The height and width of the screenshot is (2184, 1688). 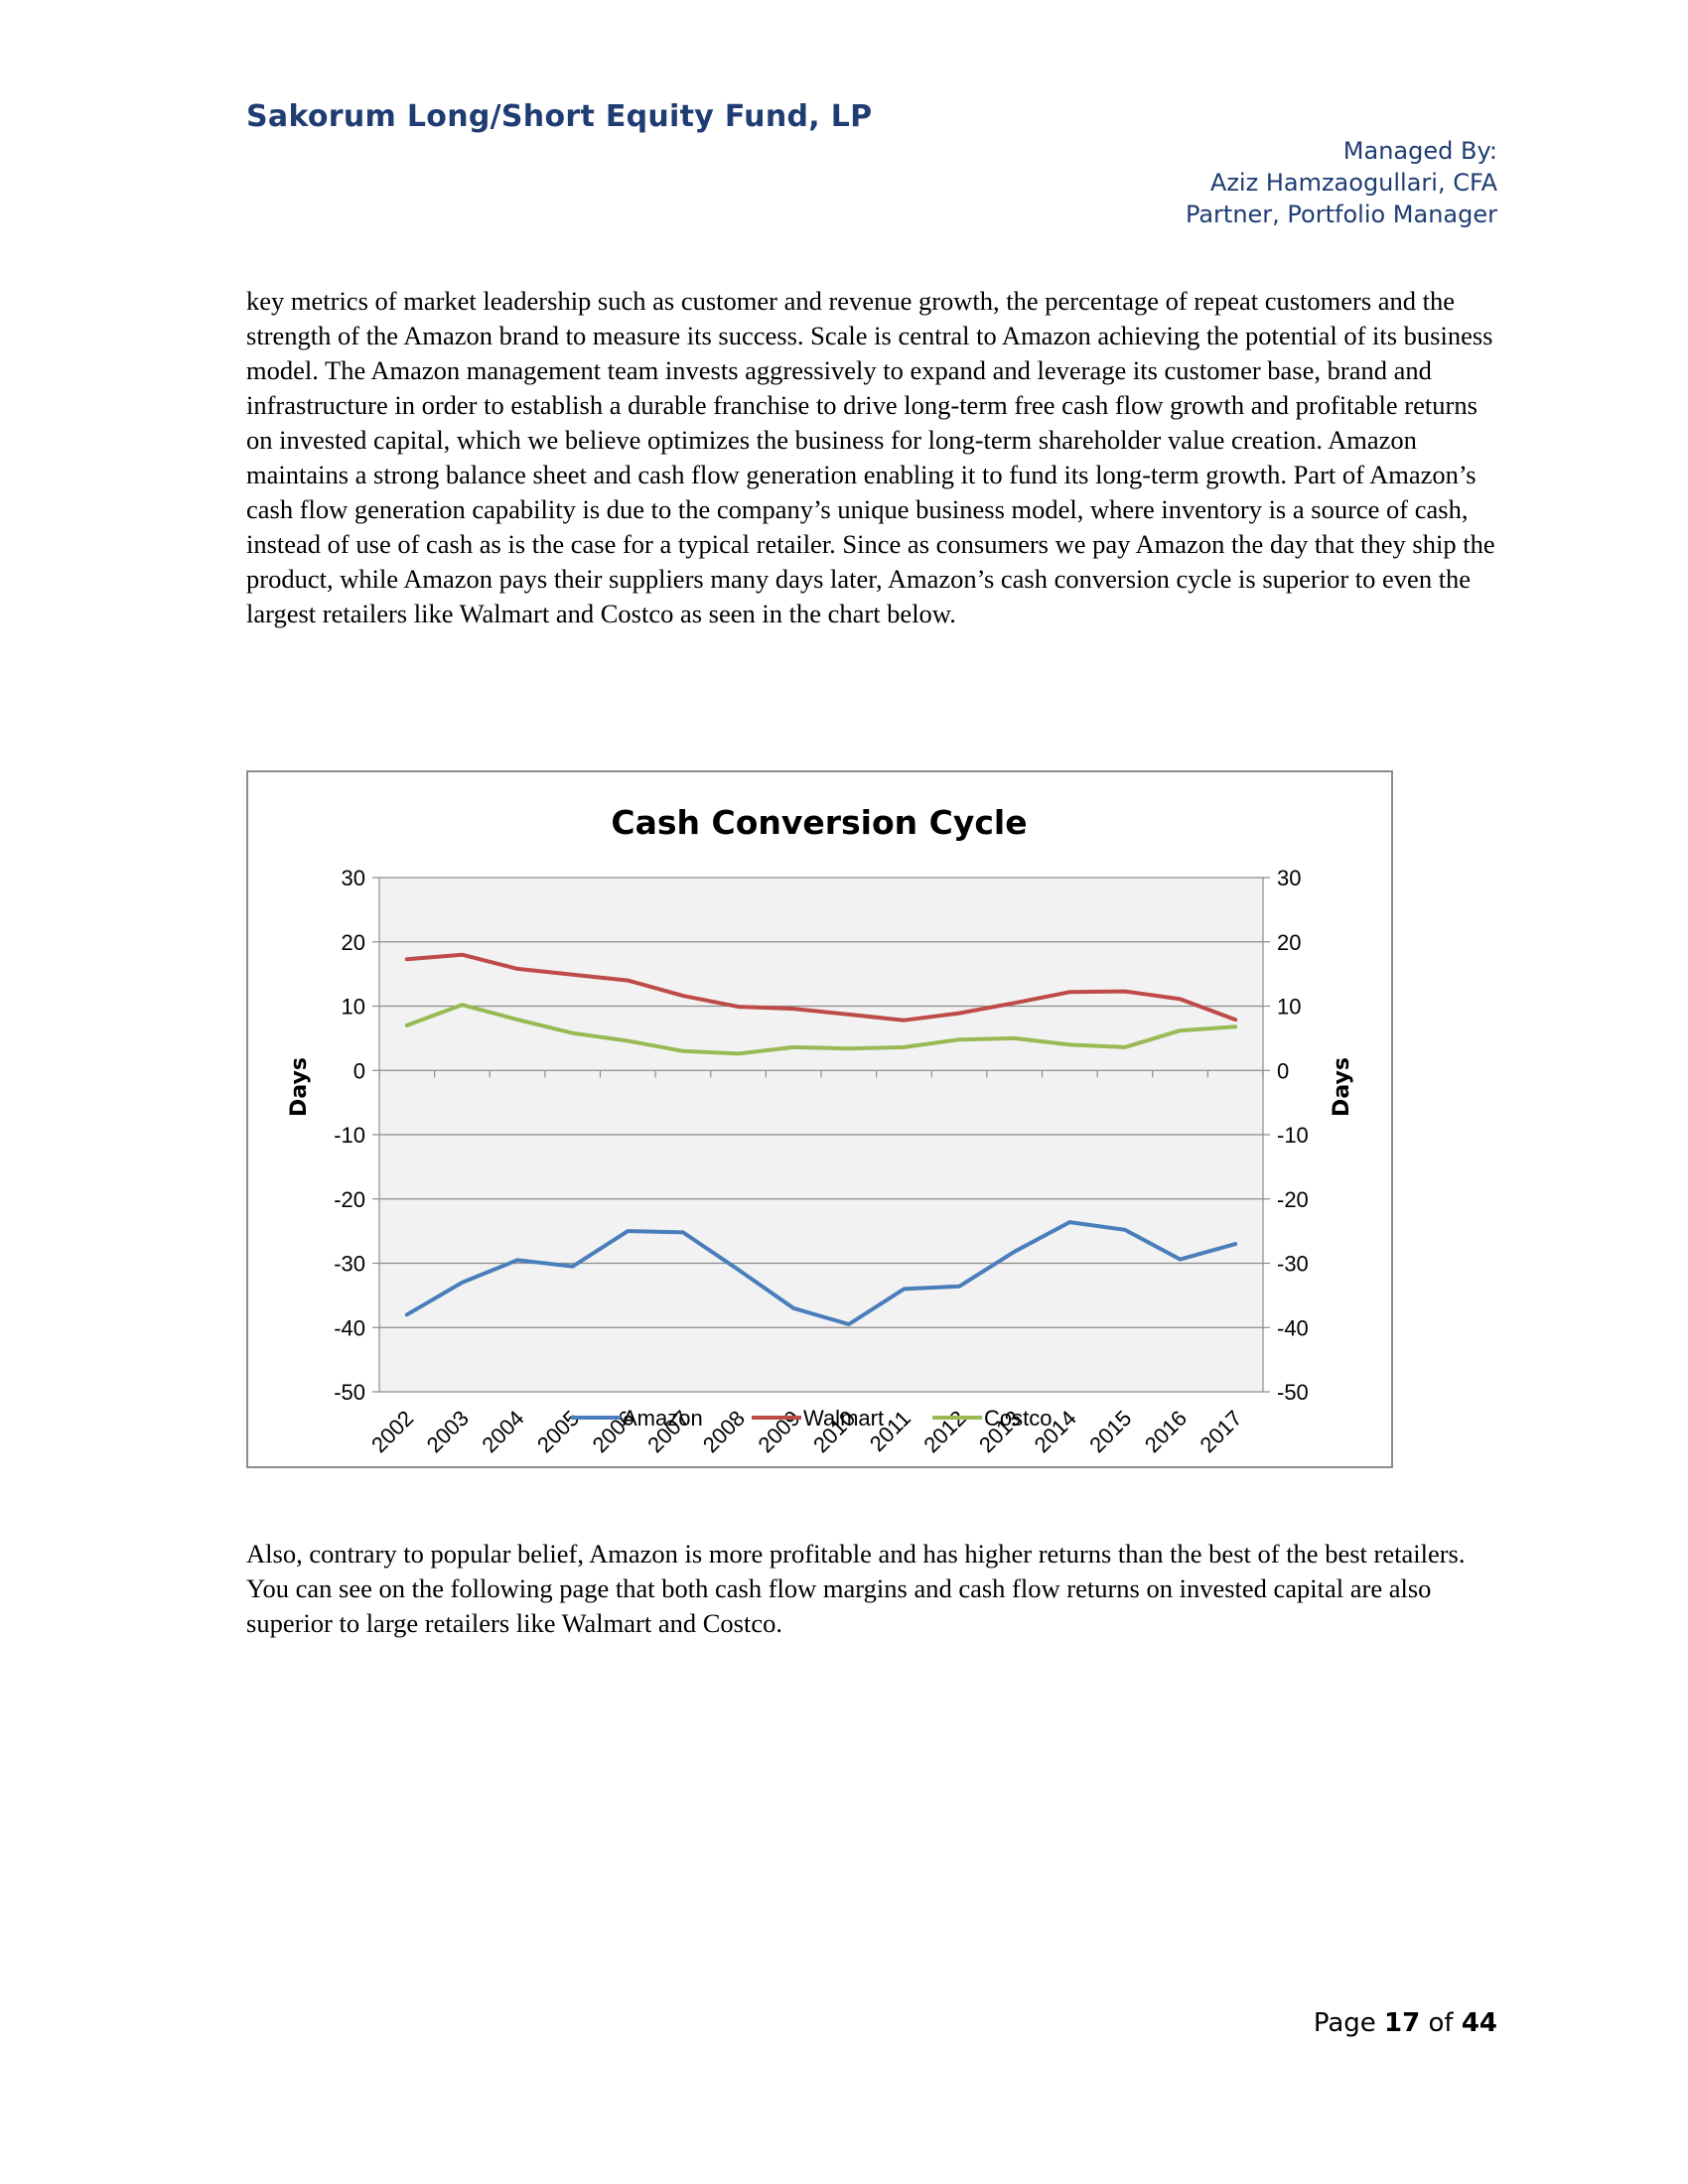 What do you see at coordinates (944, 1431) in the screenshot?
I see `x-tick-label: 2012` at bounding box center [944, 1431].